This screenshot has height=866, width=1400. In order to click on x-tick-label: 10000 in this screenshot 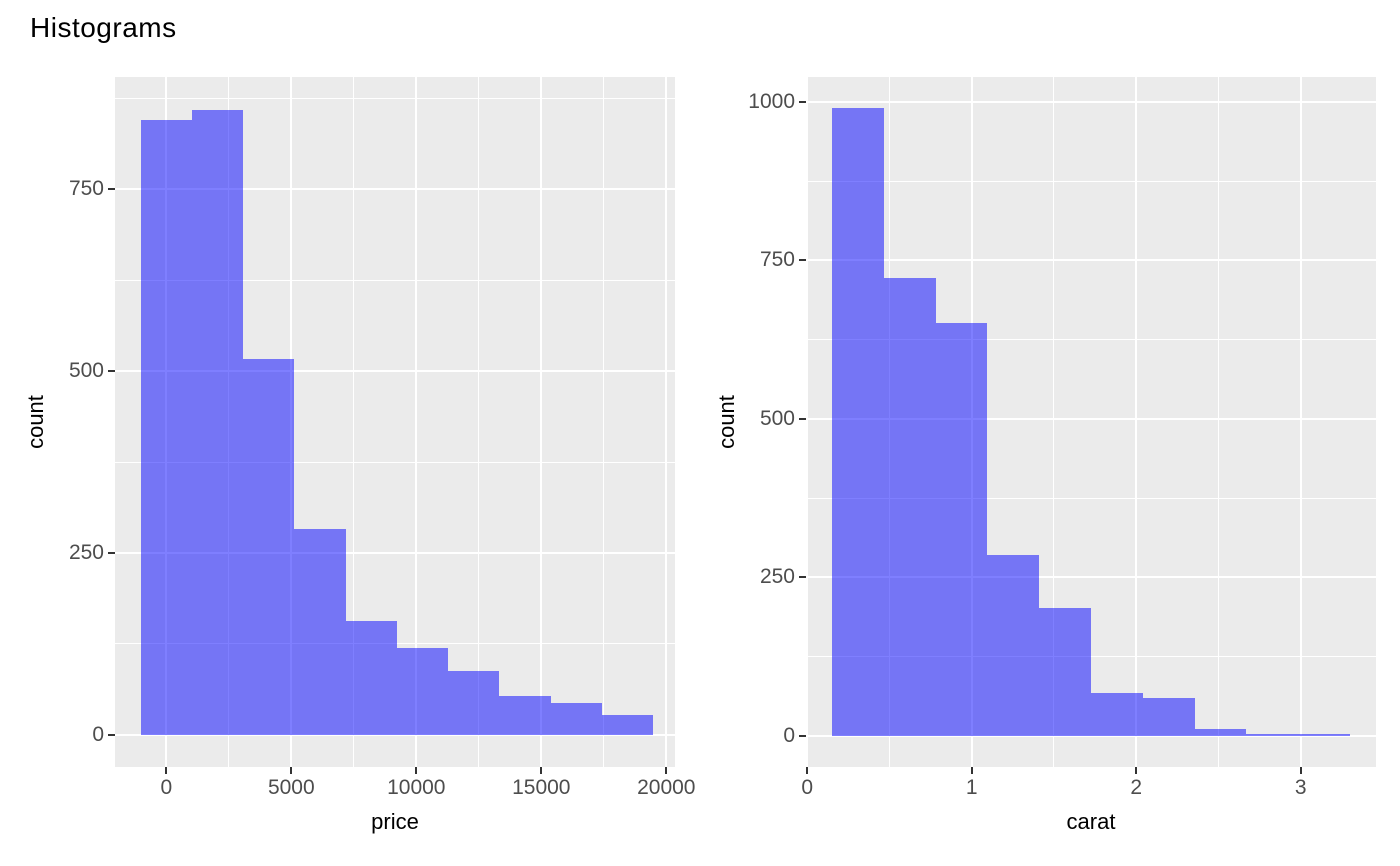, I will do `click(416, 787)`.